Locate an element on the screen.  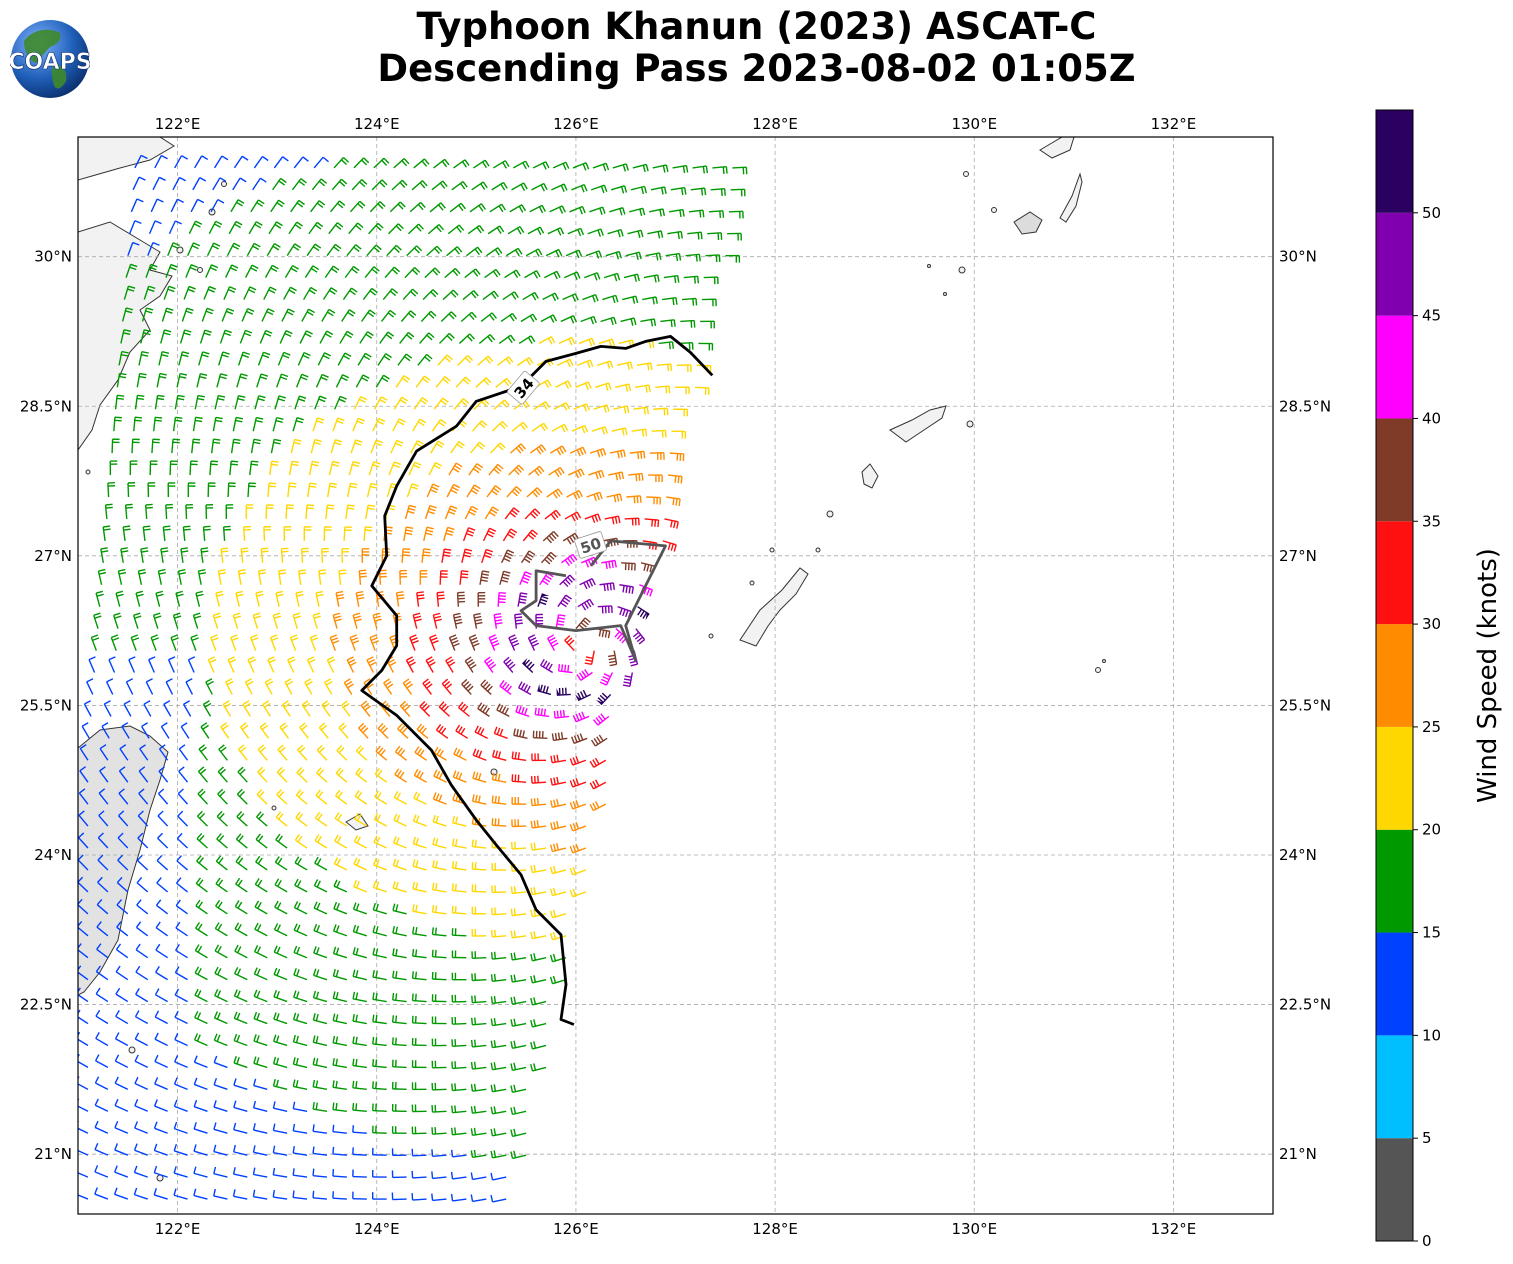
kyushu-tip is located at coordinates (1057, 148).